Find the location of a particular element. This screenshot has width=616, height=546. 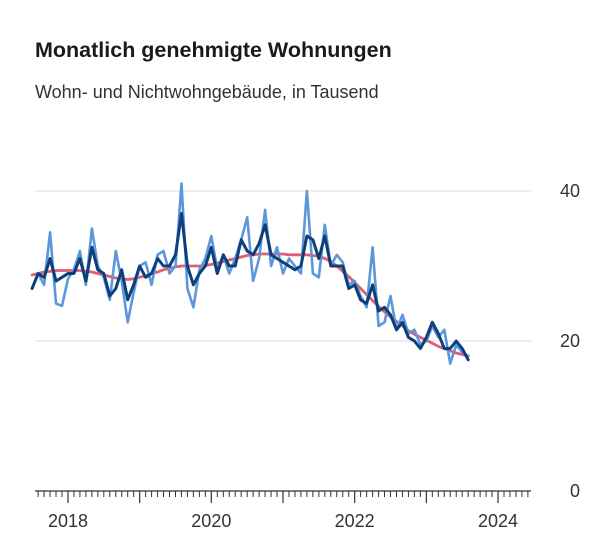

x-tick-label-2020: 2020 is located at coordinates (211, 521).